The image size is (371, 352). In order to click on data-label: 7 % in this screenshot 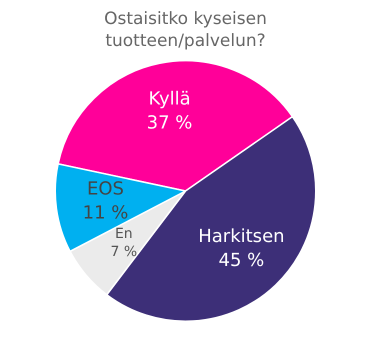, I will do `click(124, 252)`.